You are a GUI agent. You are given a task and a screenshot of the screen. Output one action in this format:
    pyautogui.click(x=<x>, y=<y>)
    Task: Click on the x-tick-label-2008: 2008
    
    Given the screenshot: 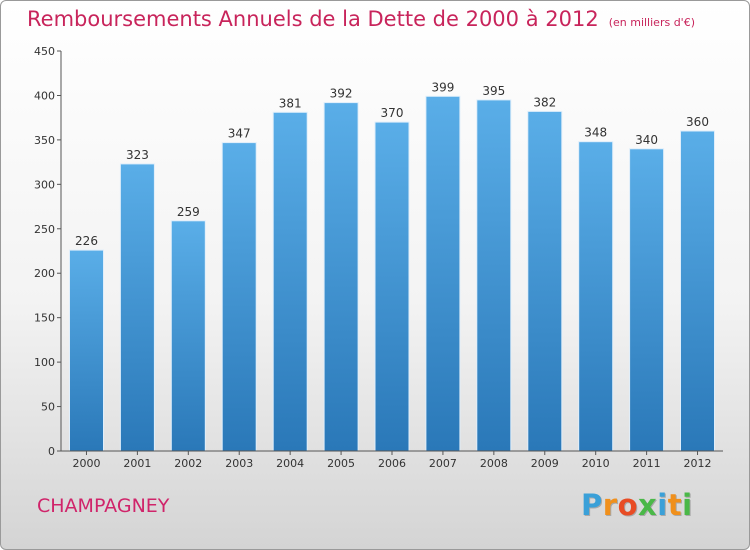 What is the action you would take?
    pyautogui.click(x=494, y=463)
    